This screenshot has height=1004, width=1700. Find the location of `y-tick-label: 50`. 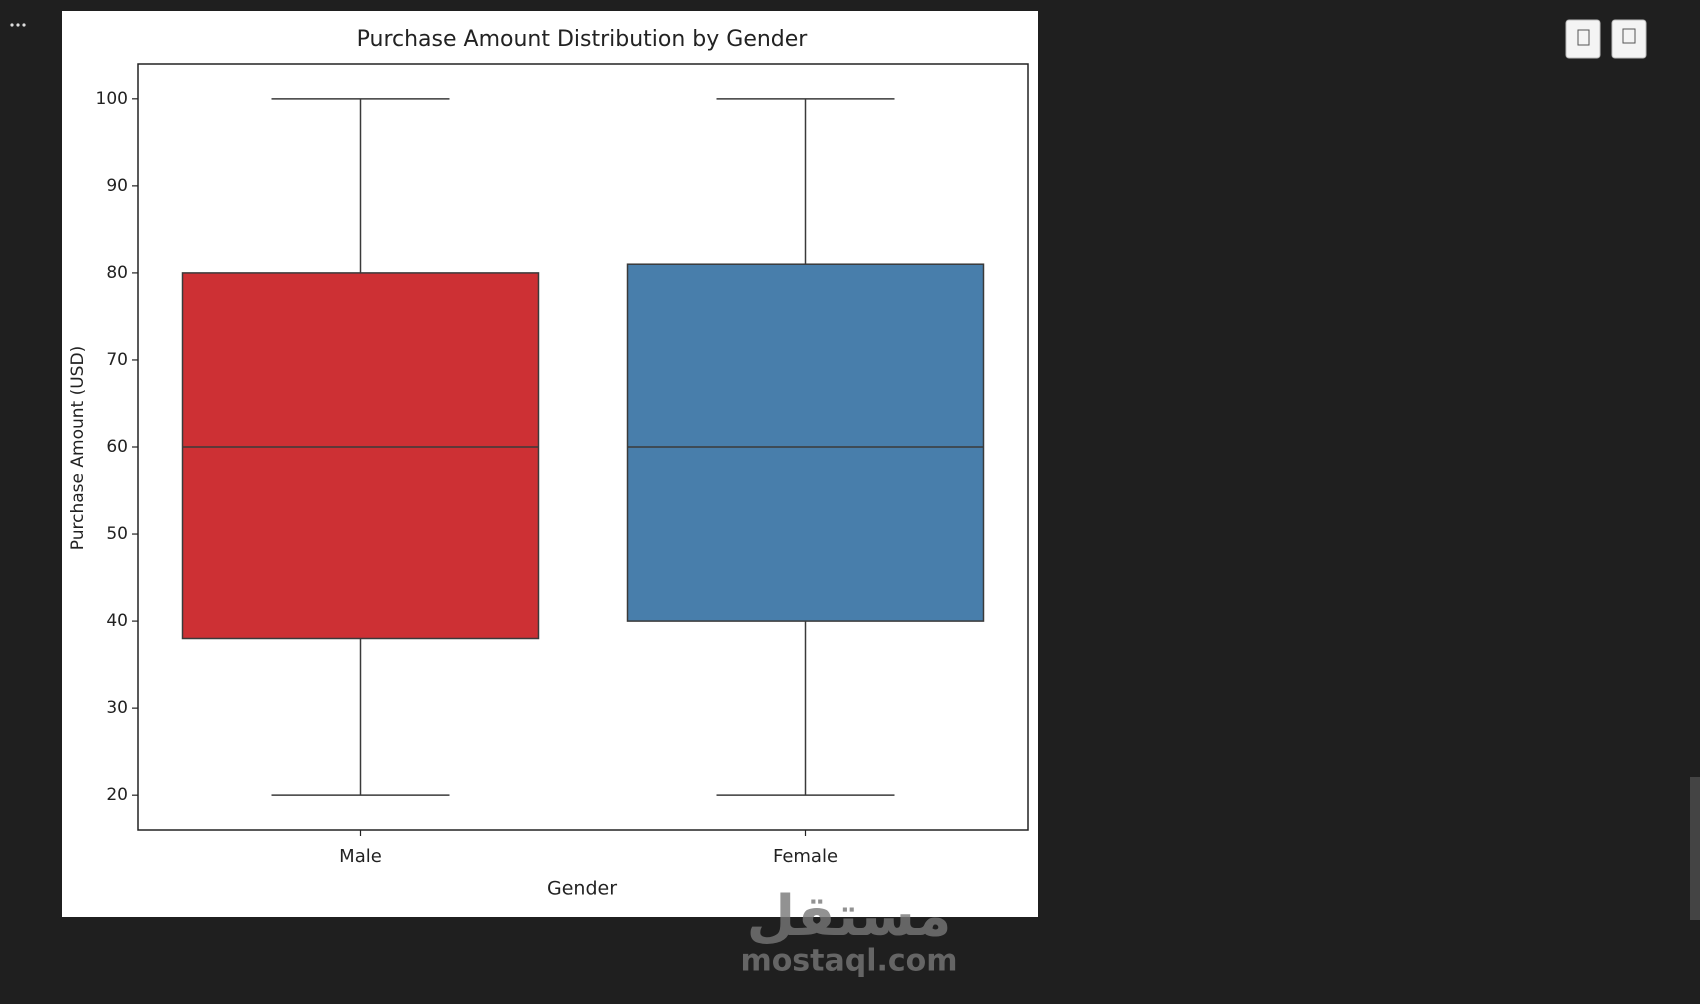

y-tick-label: 50 is located at coordinates (117, 534).